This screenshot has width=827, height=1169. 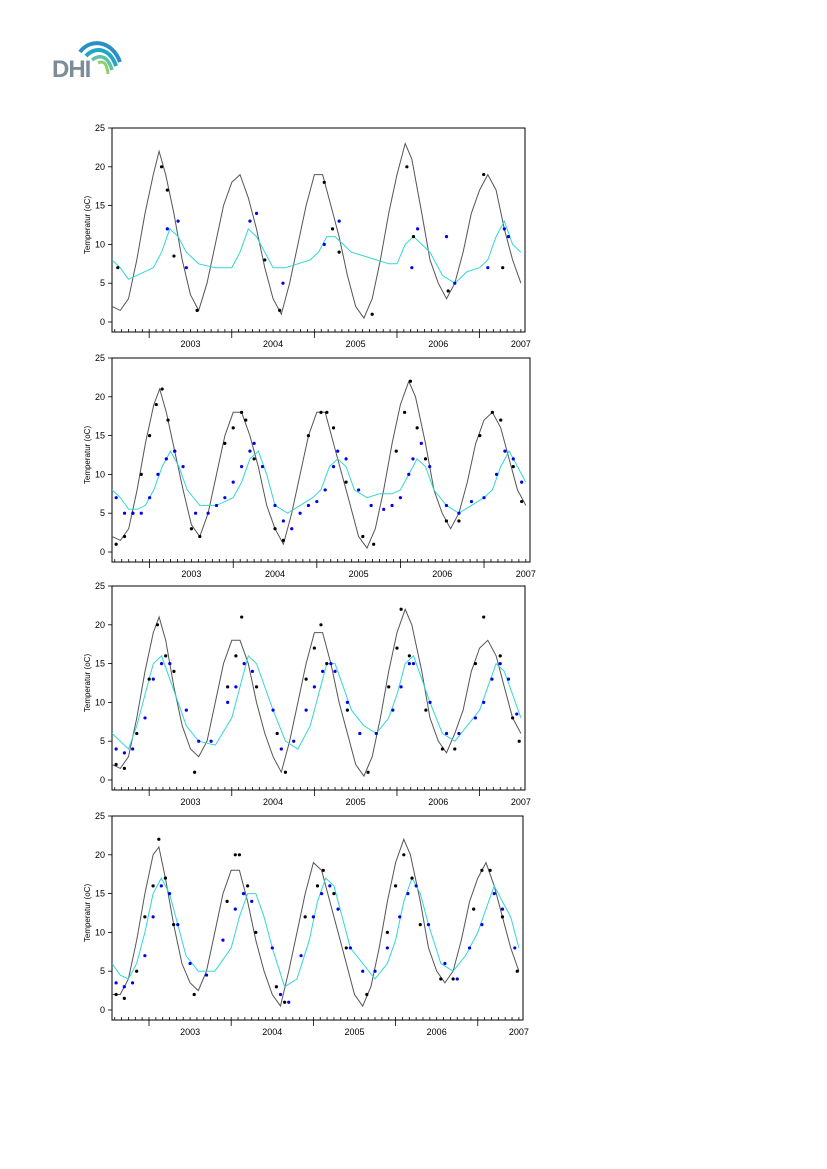 I want to click on series-line-model-bottom, so click(x=319, y=482).